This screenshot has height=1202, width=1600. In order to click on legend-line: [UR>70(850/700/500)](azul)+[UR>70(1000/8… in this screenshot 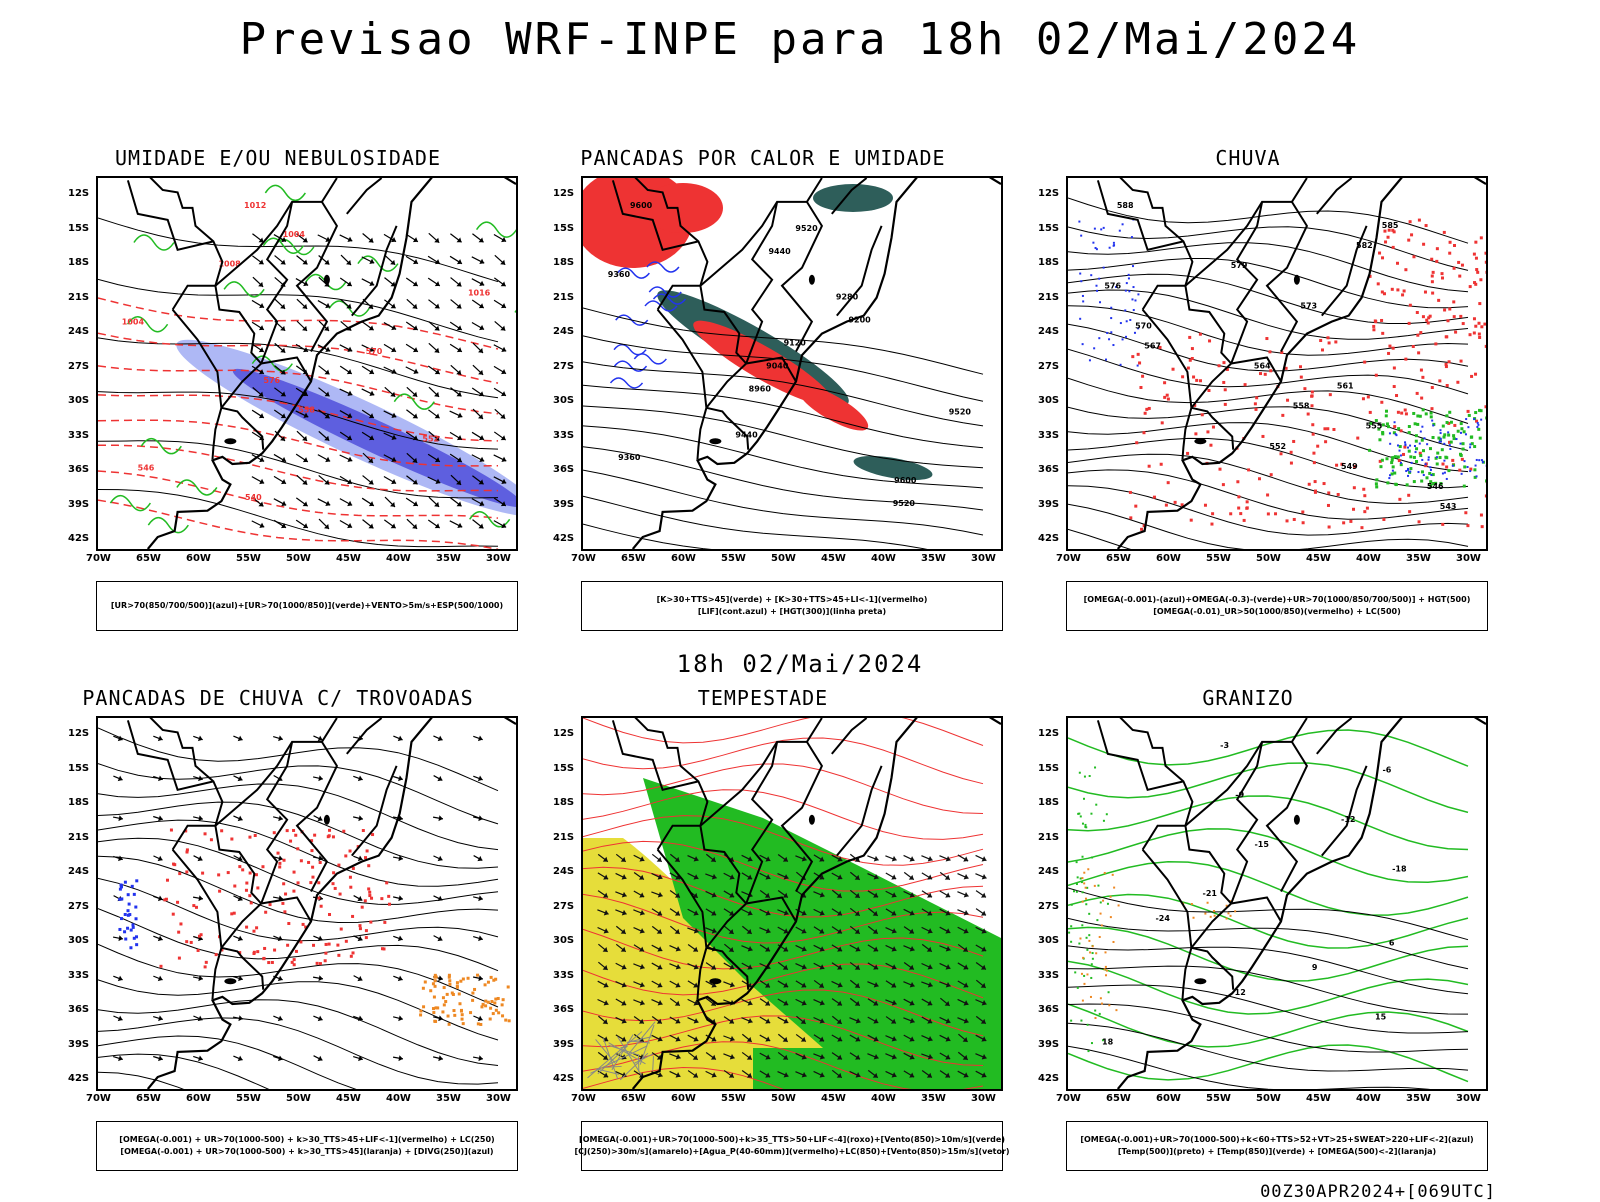, I will do `click(307, 606)`.